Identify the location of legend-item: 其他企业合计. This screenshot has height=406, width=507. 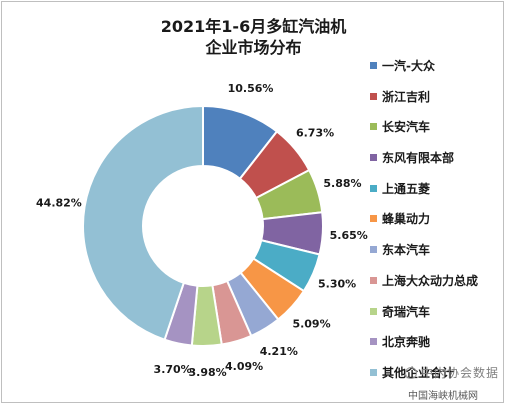
(424, 373).